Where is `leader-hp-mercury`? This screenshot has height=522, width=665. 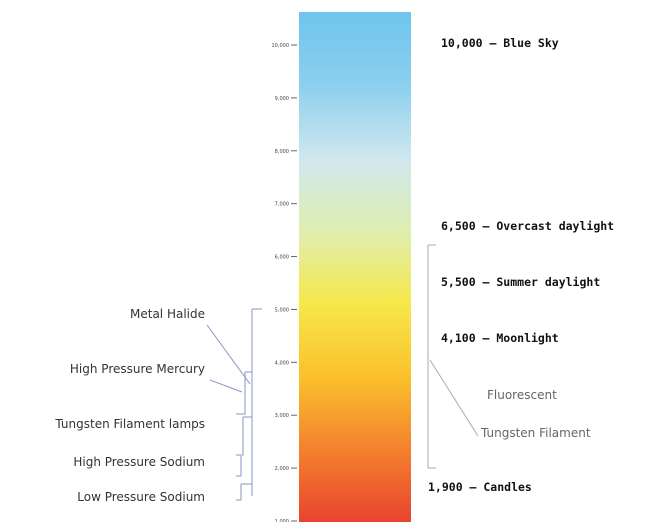 leader-hp-mercury is located at coordinates (226, 386).